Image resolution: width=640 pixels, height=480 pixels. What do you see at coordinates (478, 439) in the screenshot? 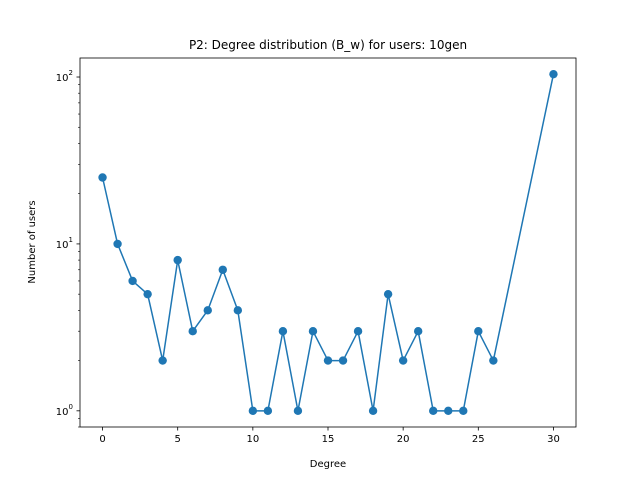
I see `x-tick-label: 25` at bounding box center [478, 439].